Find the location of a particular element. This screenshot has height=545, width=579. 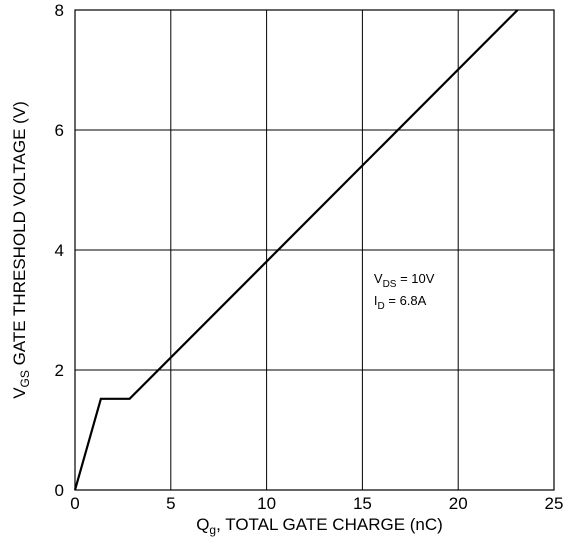

y-tick-label: 2 is located at coordinates (59, 370).